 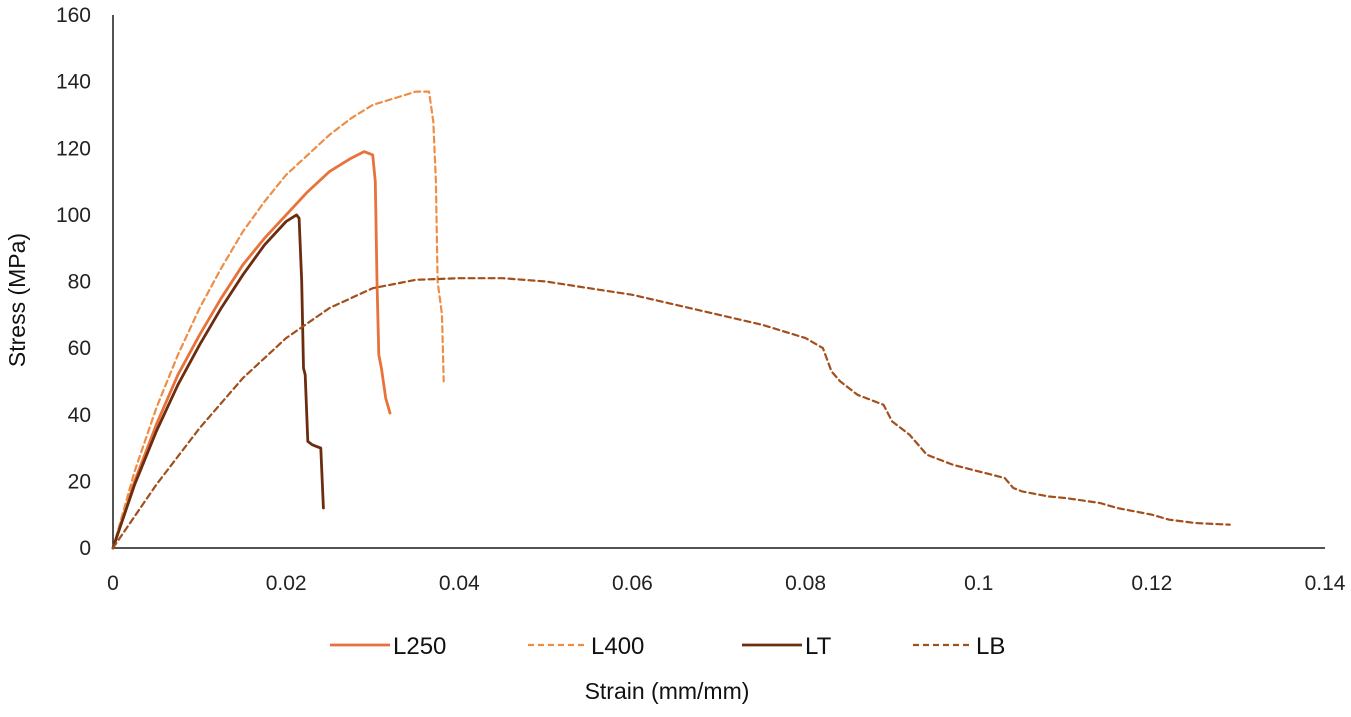 What do you see at coordinates (218, 381) in the screenshot?
I see `series-line-lt` at bounding box center [218, 381].